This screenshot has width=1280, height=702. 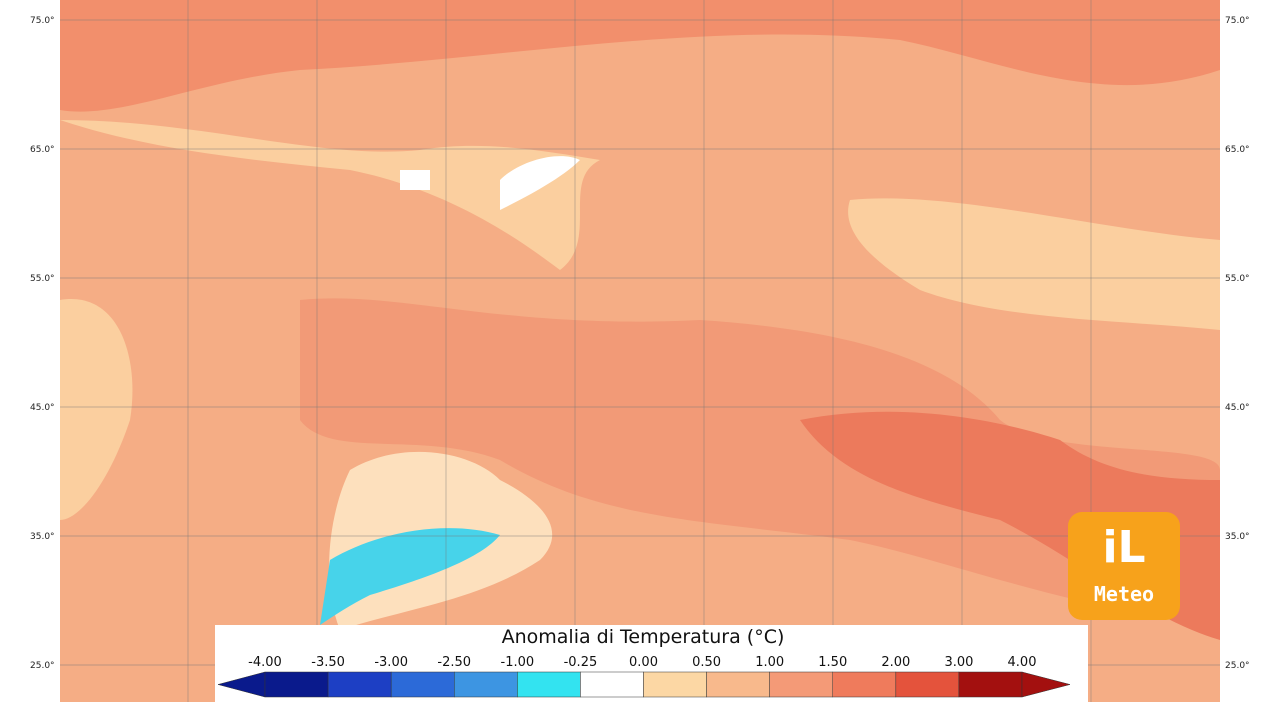 What do you see at coordinates (706, 662) in the screenshot?
I see `legend-tick-label: 0.50` at bounding box center [706, 662].